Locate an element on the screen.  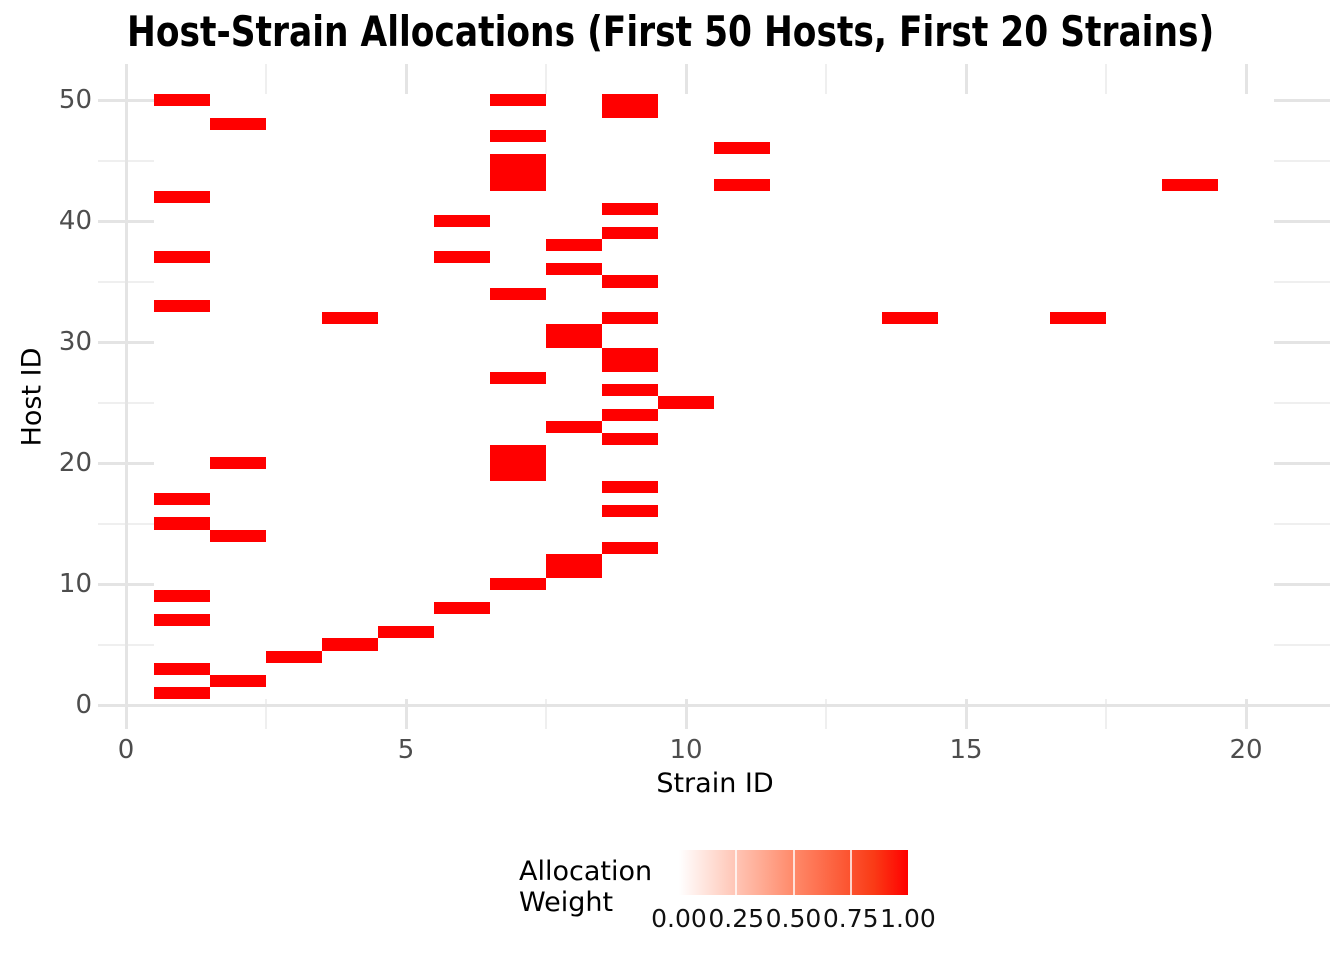
y-tick-label: 40 is located at coordinates (75, 221).